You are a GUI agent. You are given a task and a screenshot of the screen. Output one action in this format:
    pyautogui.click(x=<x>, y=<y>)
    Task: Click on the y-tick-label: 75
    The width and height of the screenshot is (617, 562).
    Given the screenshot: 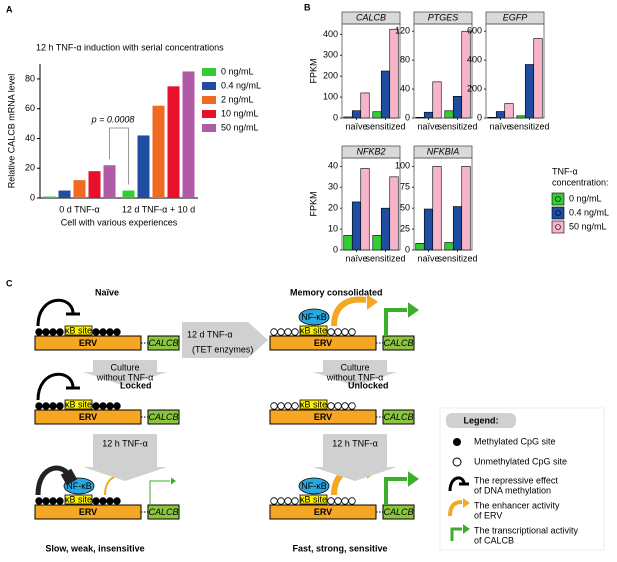 What is the action you would take?
    pyautogui.click(x=405, y=187)
    